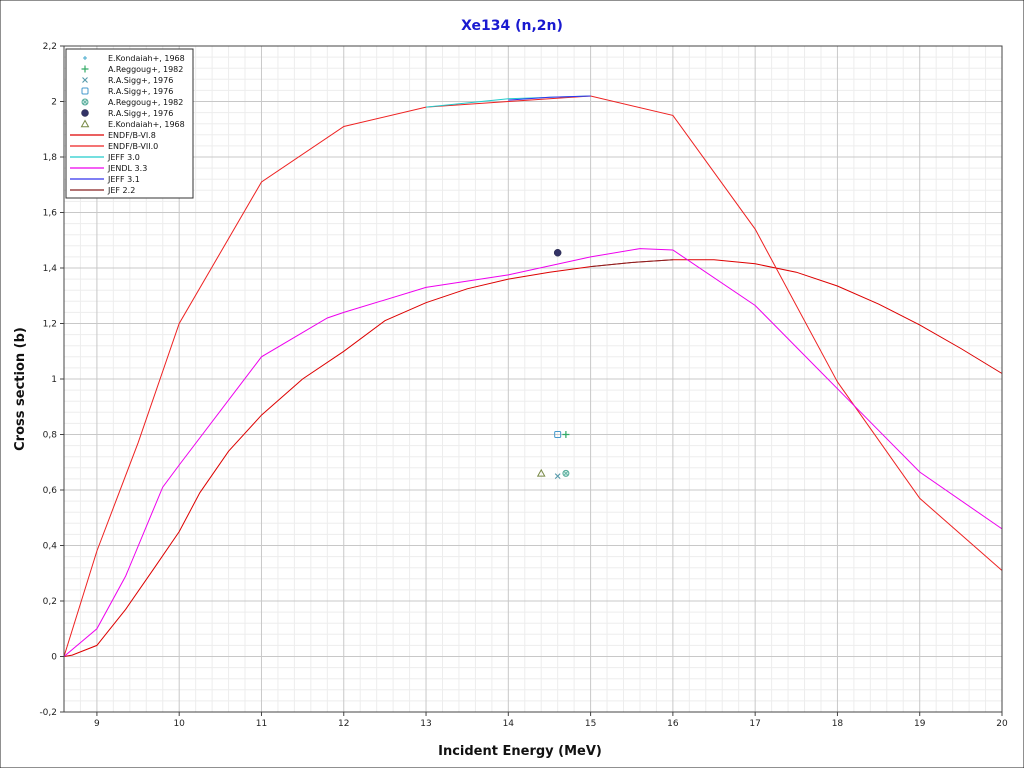 The width and height of the screenshot is (1024, 772). Describe the element at coordinates (566, 473) in the screenshot. I see `data-point-exp-4-cross` at that location.